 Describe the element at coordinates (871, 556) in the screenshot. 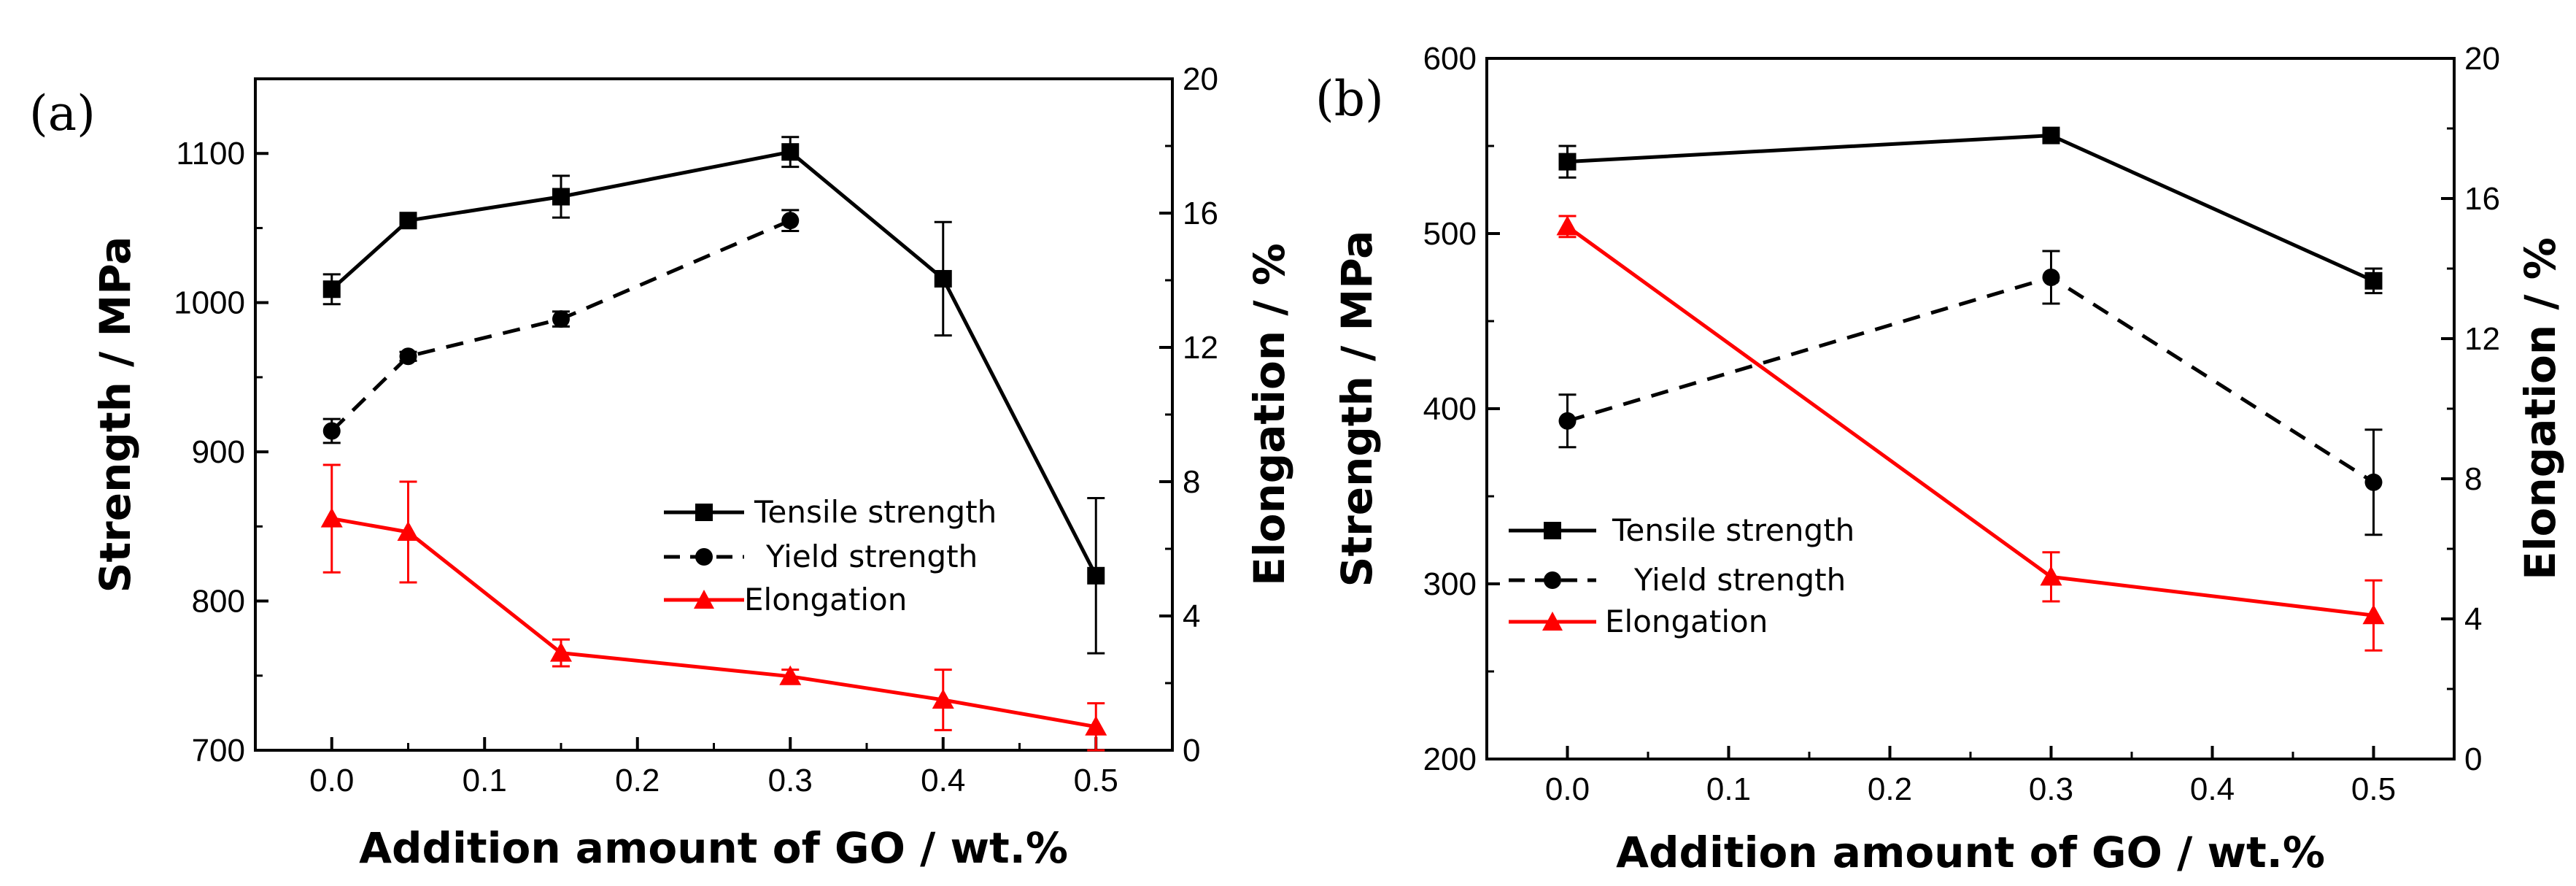

I see `legend-label-yield-a: Yield strength` at that location.